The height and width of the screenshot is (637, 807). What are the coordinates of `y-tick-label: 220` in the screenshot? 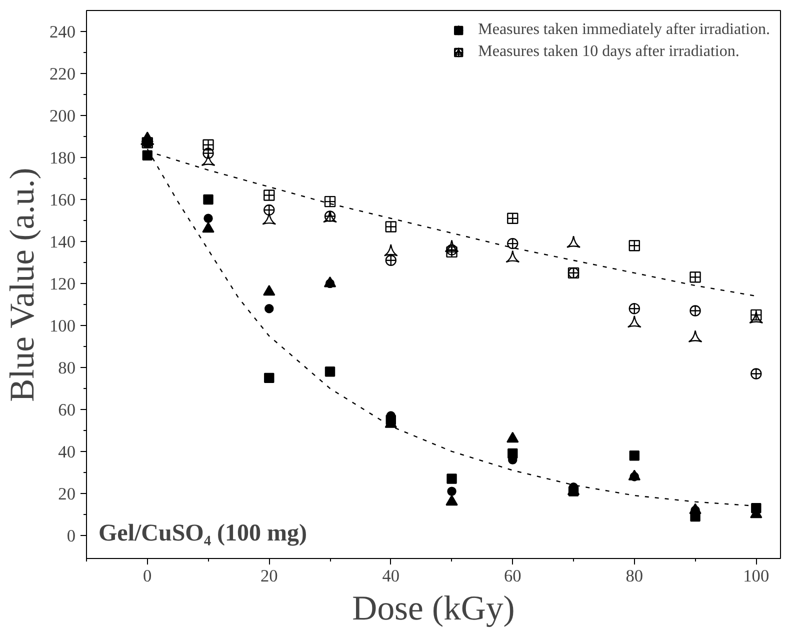 It's located at (63, 74).